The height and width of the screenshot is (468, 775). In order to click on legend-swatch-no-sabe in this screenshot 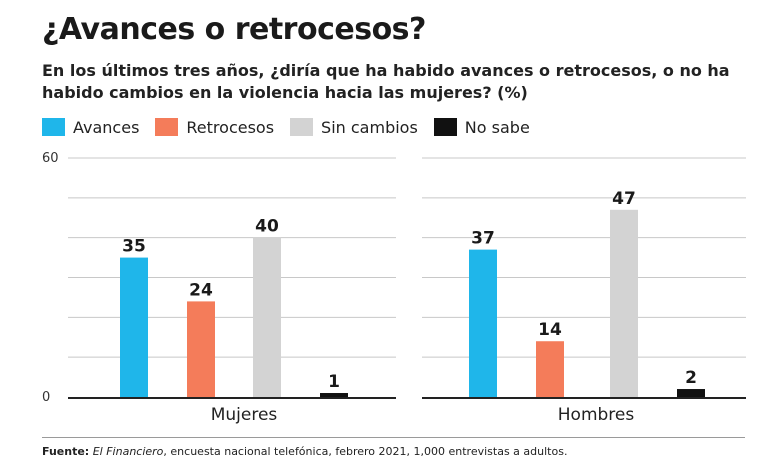, I will do `click(445, 127)`.